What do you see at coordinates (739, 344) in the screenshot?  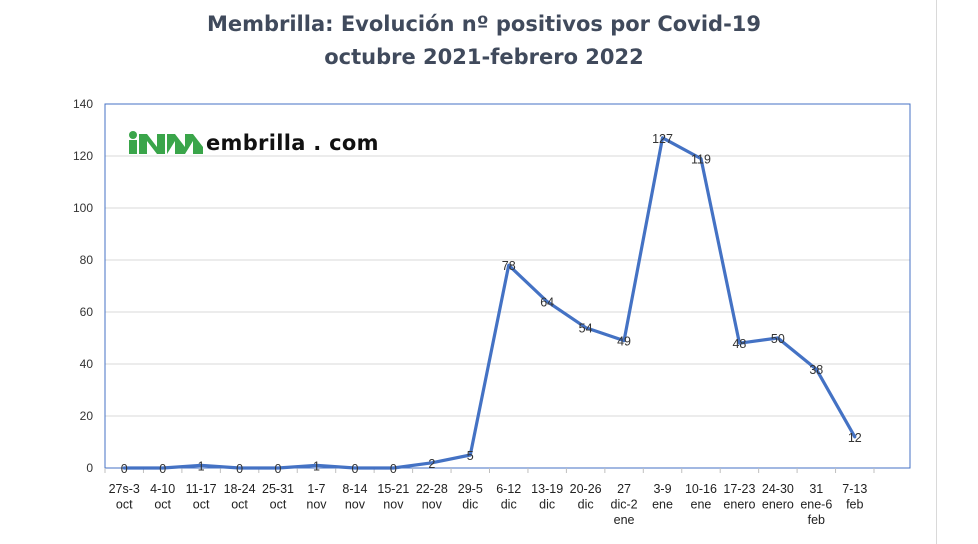 I see `data-label: 48` at bounding box center [739, 344].